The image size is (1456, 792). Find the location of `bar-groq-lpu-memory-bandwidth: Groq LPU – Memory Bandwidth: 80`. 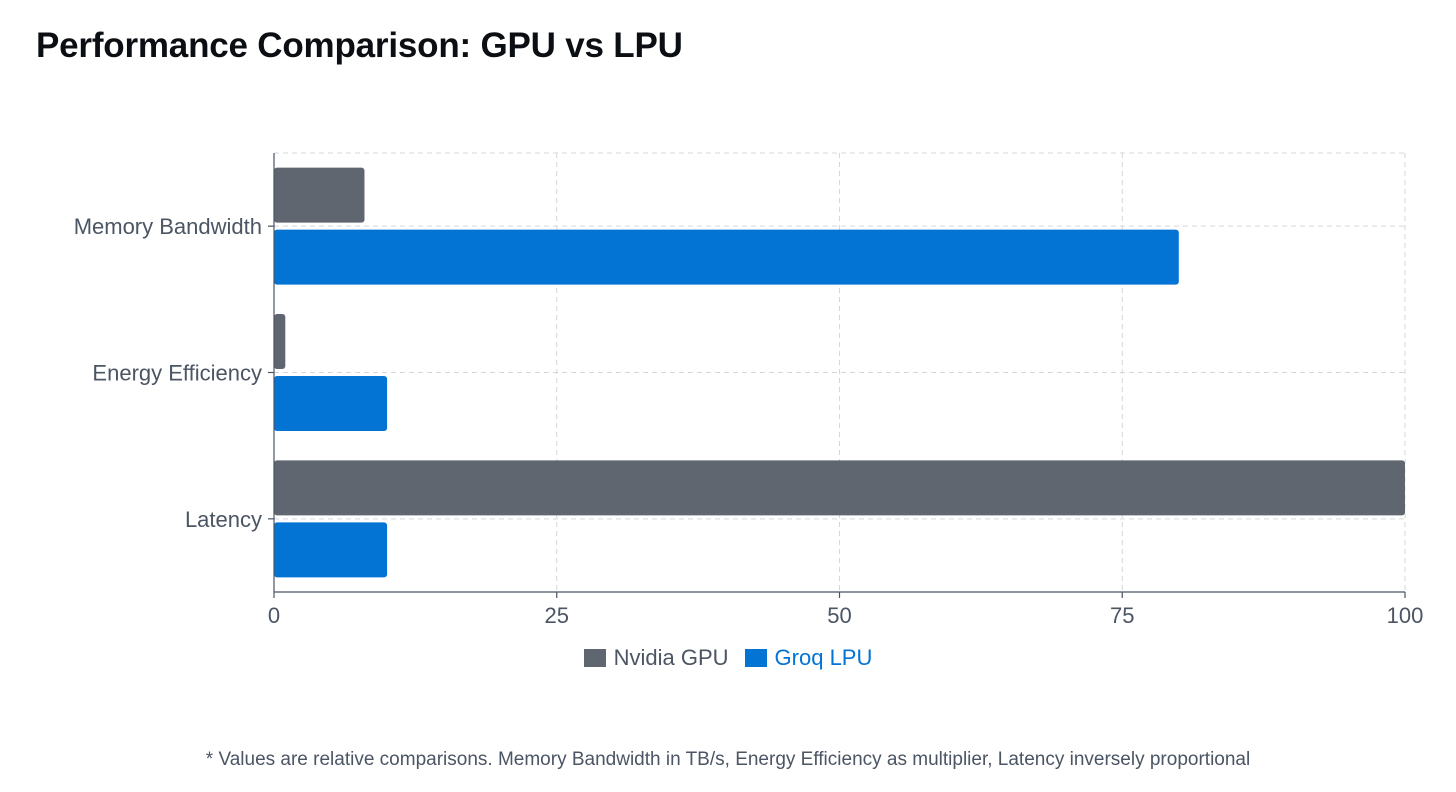

bar-groq-lpu-memory-bandwidth: Groq LPU – Memory Bandwidth: 80 is located at coordinates (726, 257).